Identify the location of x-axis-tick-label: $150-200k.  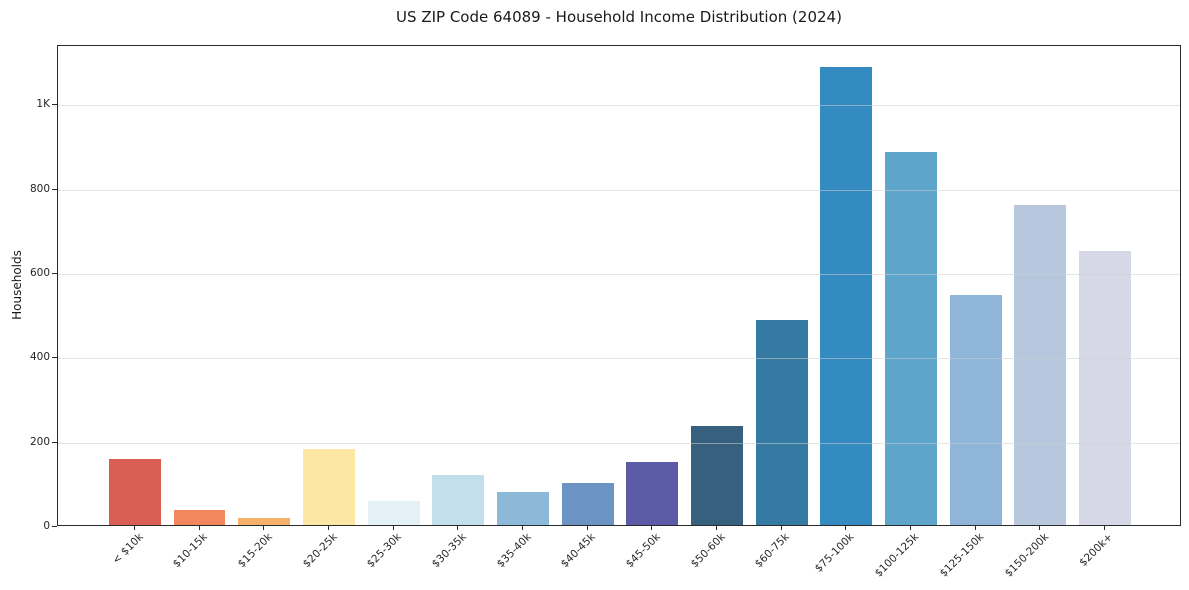
(1026, 555).